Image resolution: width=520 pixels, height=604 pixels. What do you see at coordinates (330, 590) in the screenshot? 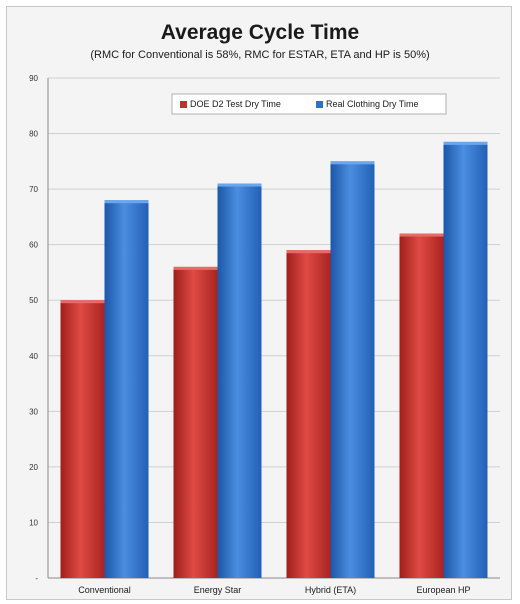
I see `x-tick-label: Hybrid (ETA)` at bounding box center [330, 590].